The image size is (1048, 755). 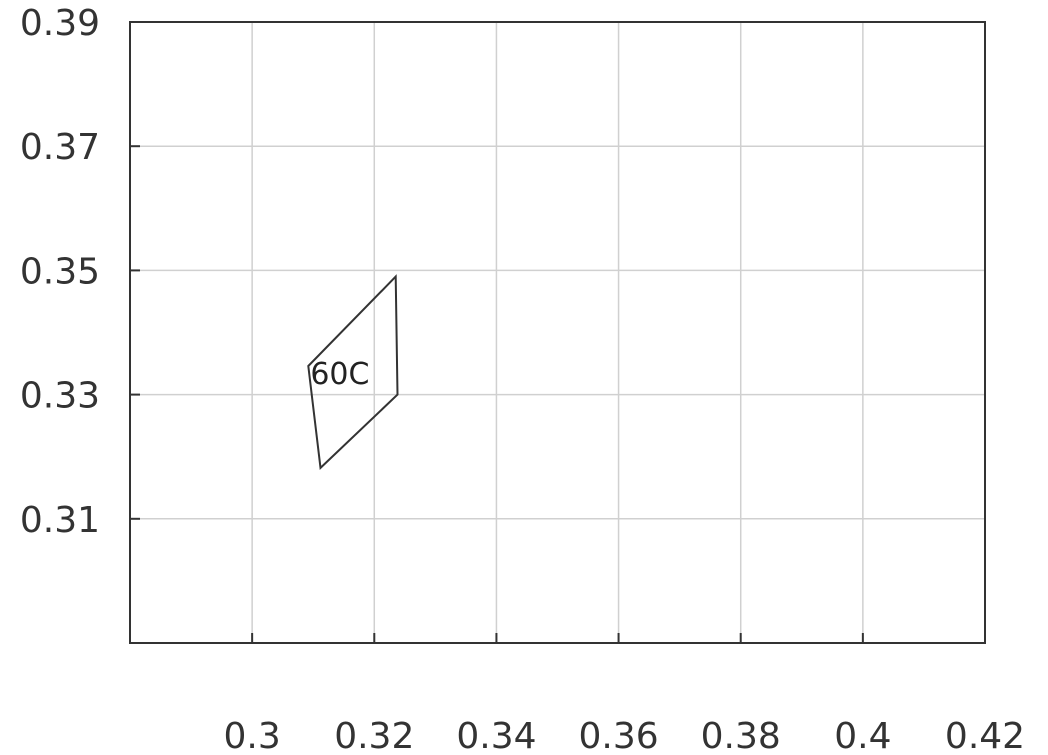 I want to click on y-tick-label: 0.35, so click(x=60, y=271).